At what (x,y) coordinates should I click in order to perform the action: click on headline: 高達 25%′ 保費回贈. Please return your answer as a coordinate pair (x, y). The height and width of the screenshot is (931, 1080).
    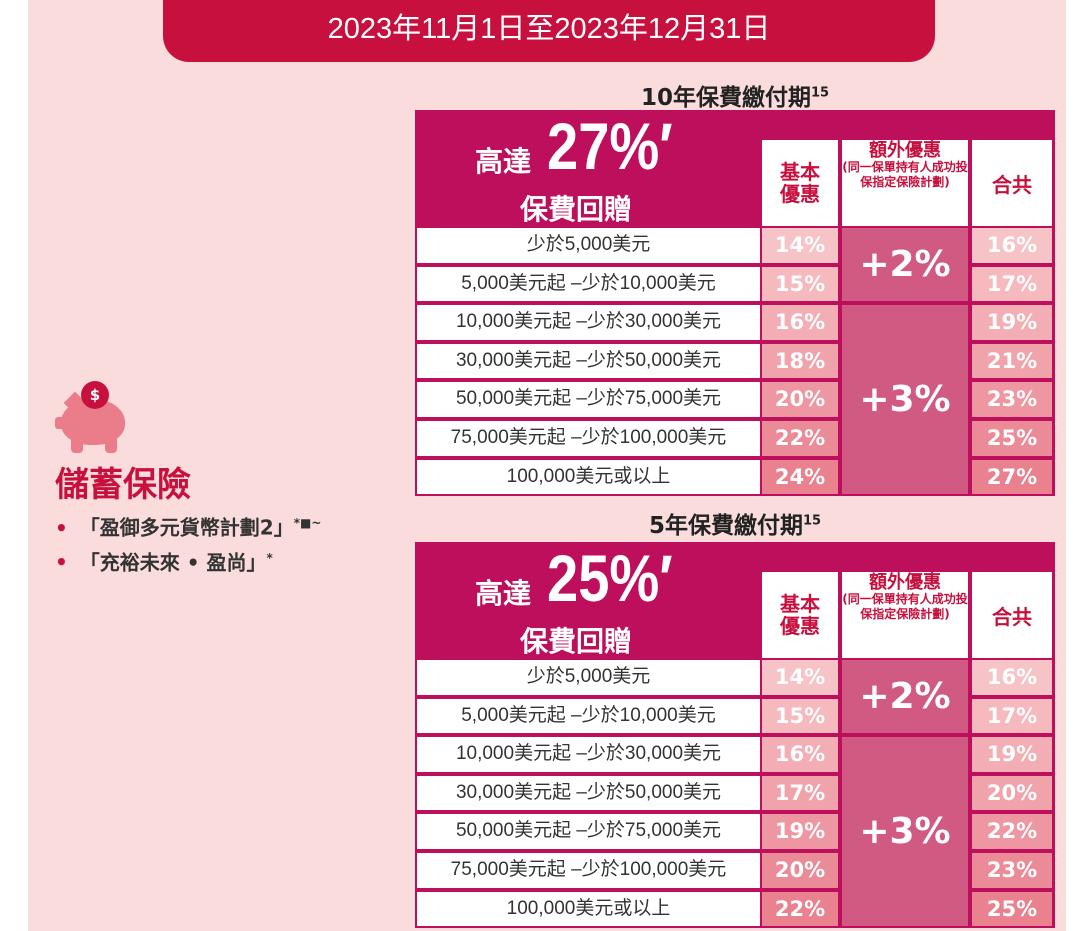
    Looking at the image, I should click on (587, 599).